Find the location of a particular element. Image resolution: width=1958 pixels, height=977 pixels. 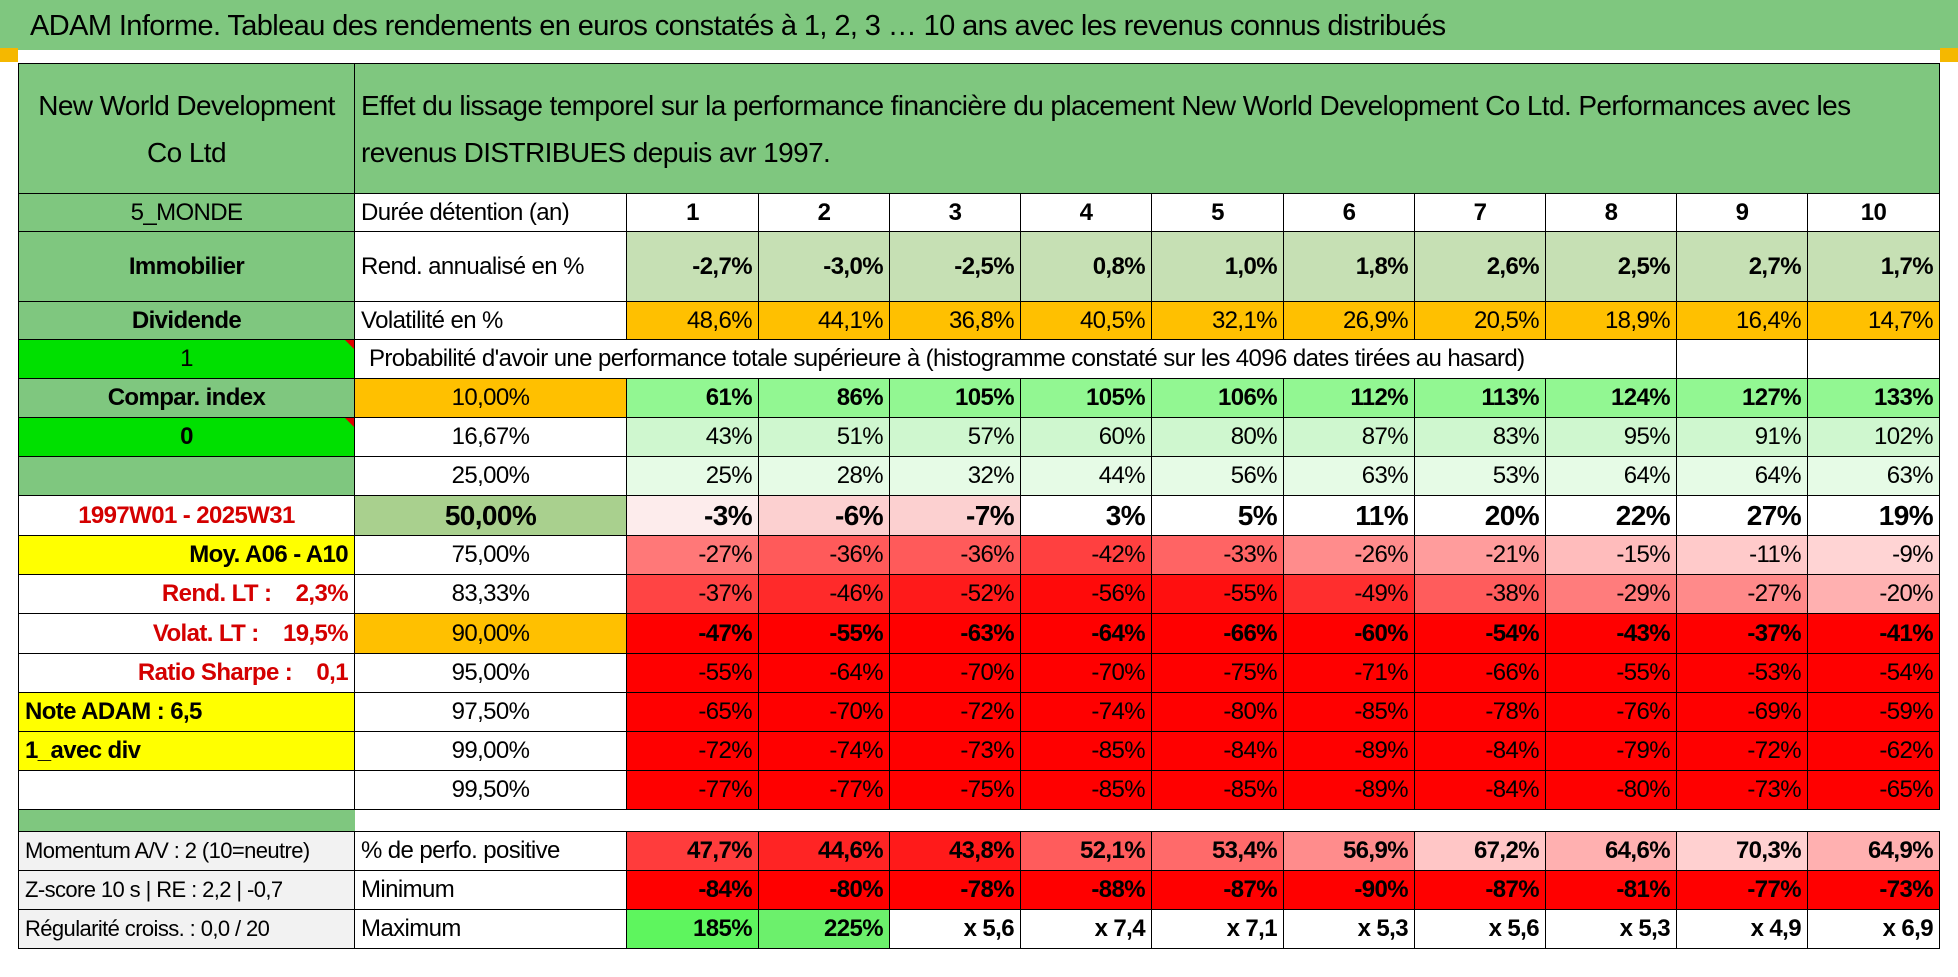

positive-cell: 52,1% is located at coordinates (1086, 851).